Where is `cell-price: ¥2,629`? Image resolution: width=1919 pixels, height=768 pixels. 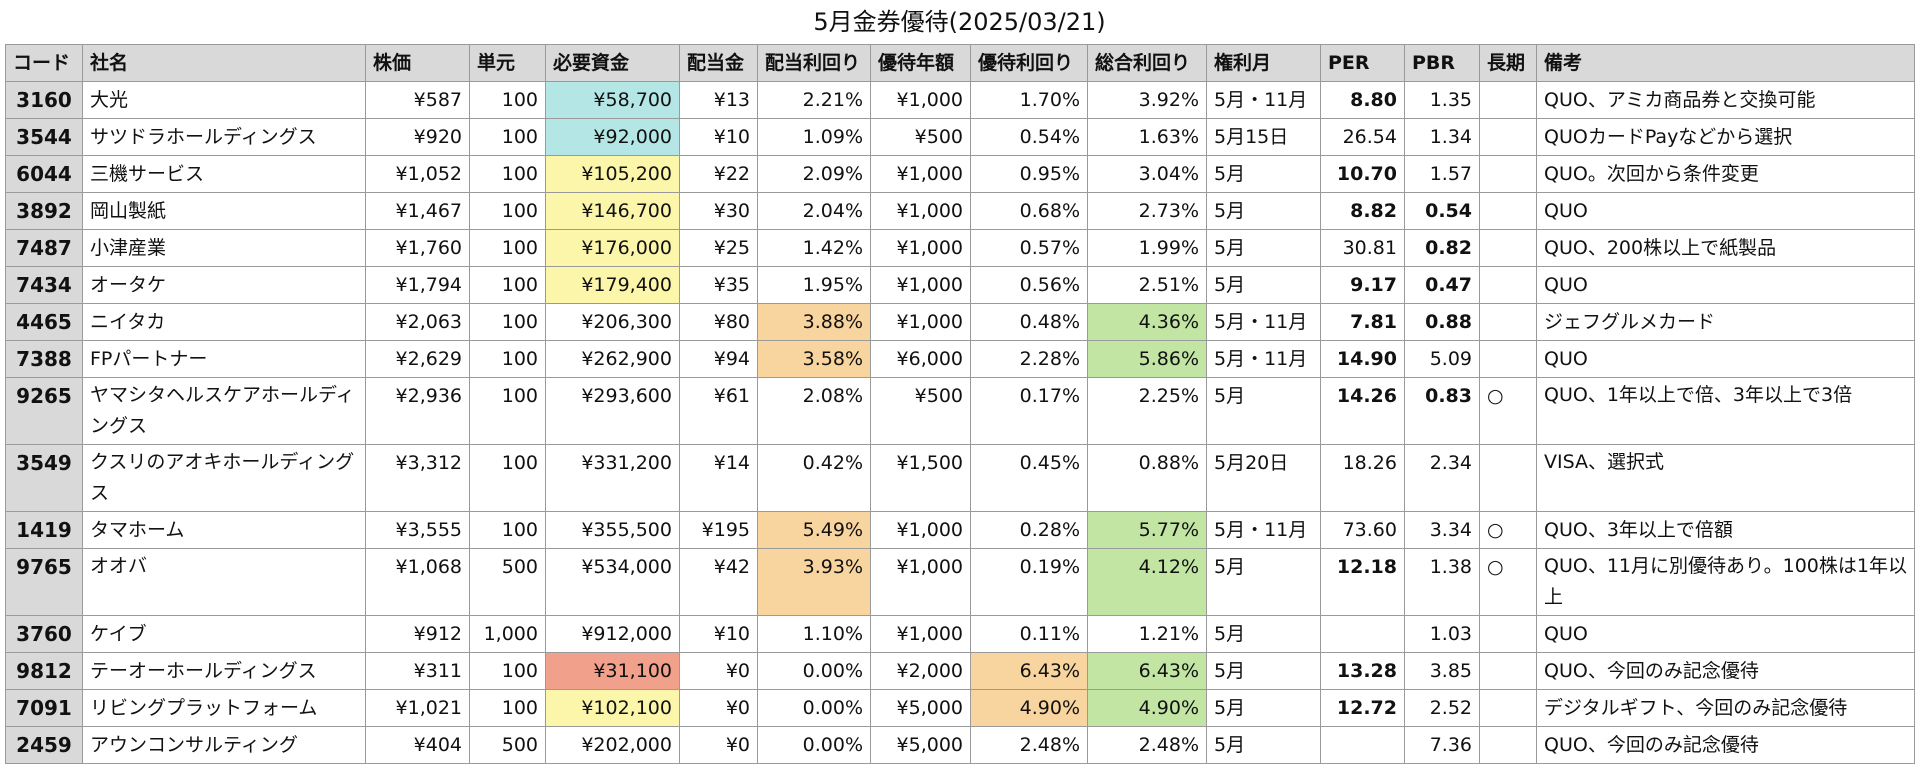
cell-price: ¥2,629 is located at coordinates (417, 359).